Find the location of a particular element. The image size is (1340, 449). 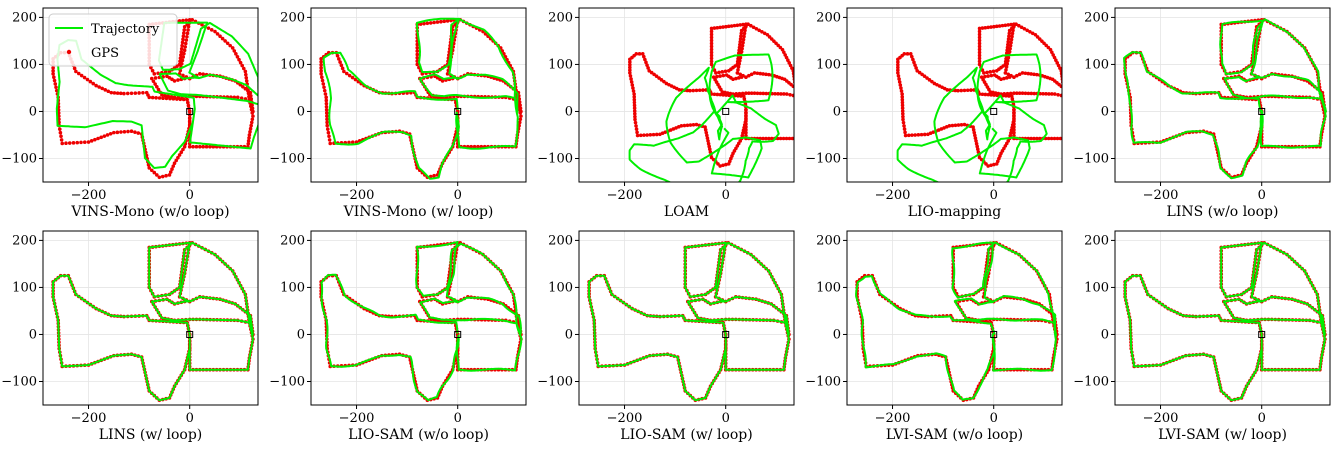

subplot-5: −200 0 −100 0 100 200 LINS (w/o loop) is located at coordinates (1202, 113).